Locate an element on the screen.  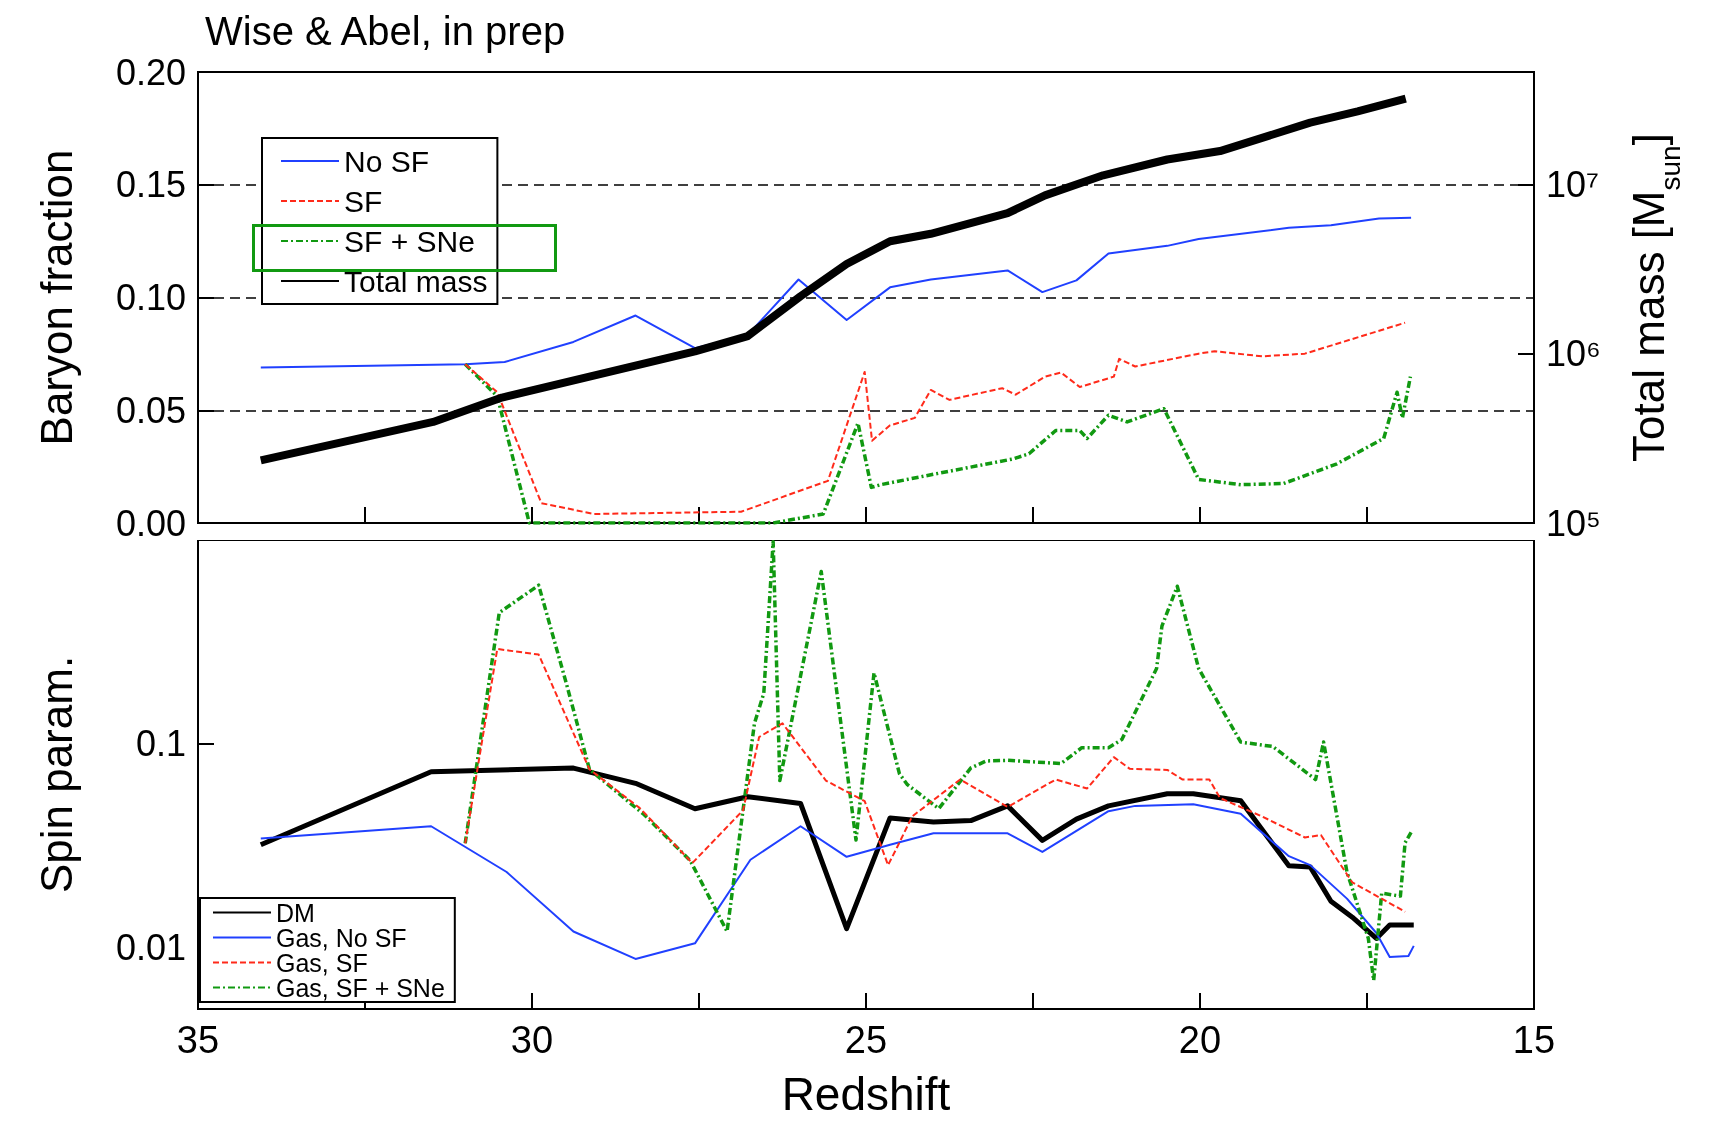
y-tick-label: 0.00 is located at coordinates (150, 523).